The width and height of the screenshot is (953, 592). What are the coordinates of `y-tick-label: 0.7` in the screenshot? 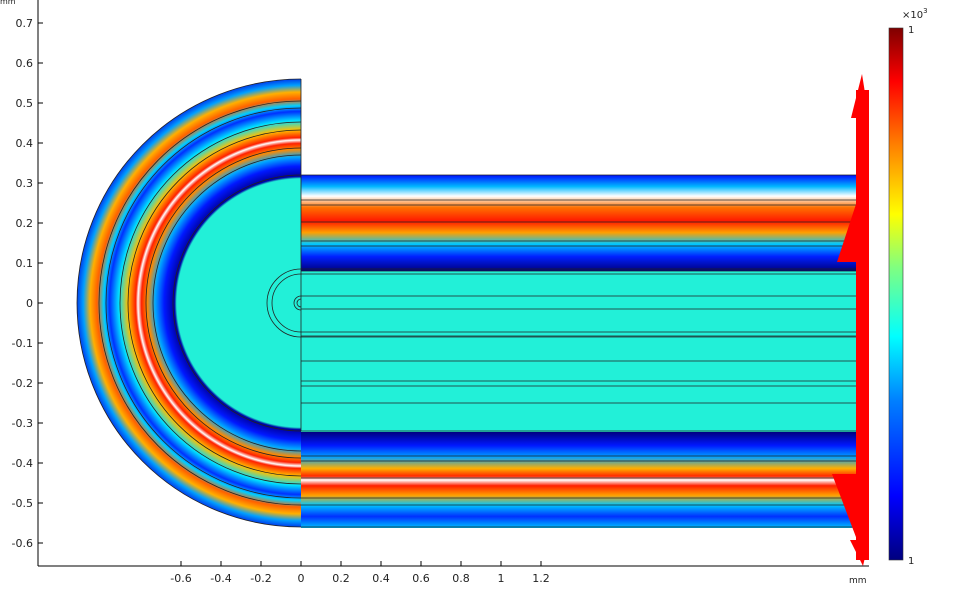 It's located at (25, 23).